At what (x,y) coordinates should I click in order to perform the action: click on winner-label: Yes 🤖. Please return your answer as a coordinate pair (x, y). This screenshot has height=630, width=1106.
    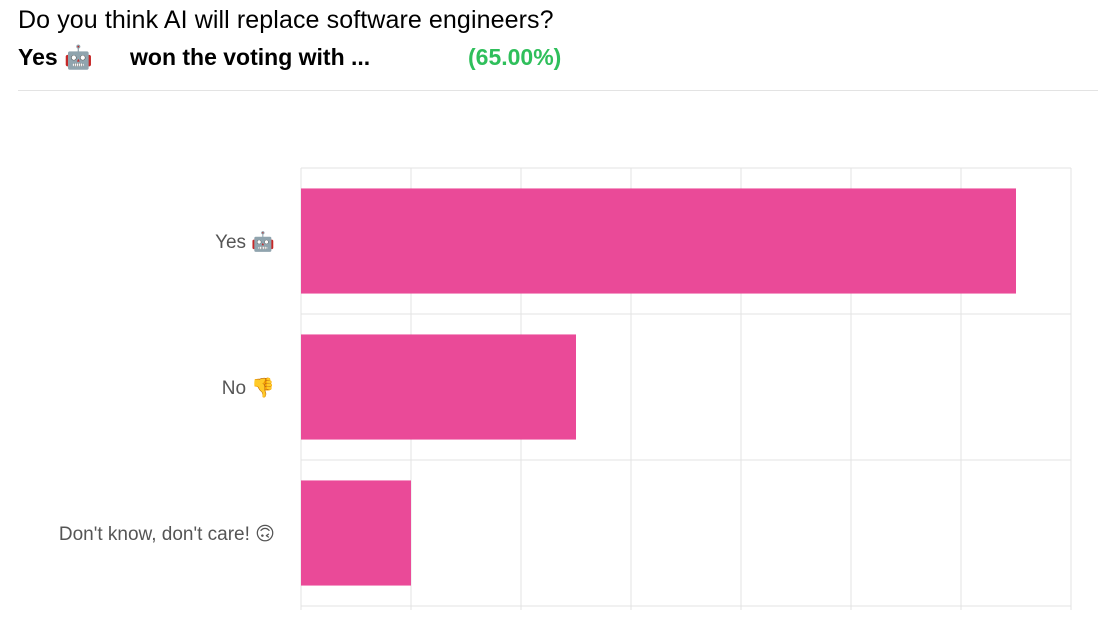
    Looking at the image, I should click on (55, 57).